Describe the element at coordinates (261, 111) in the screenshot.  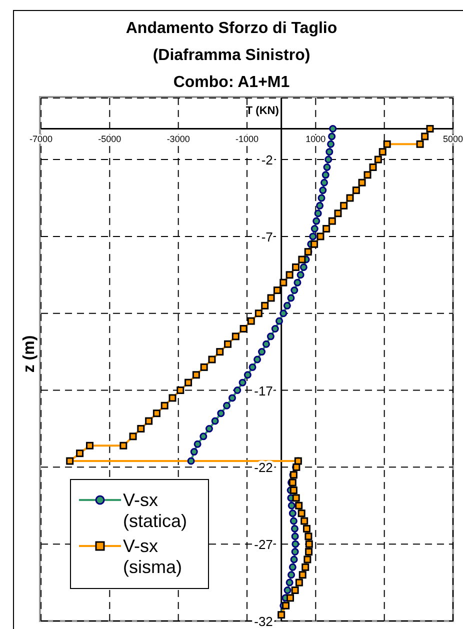
I see `x-axis-title: T (KN)` at that location.